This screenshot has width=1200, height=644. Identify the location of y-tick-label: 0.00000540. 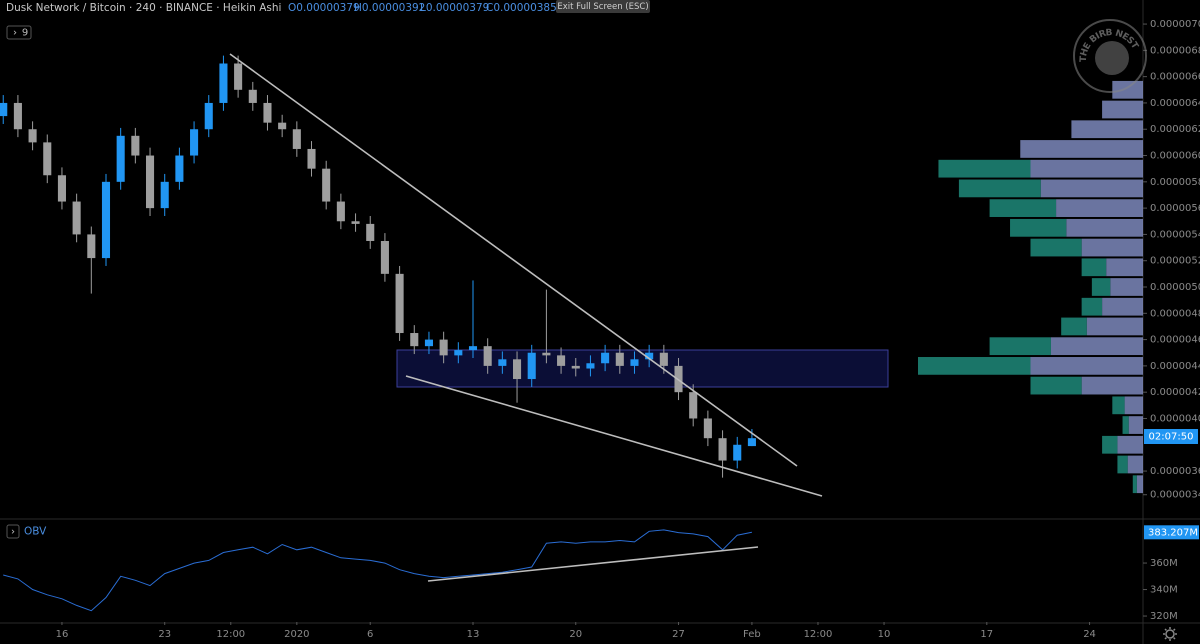
(1175, 234).